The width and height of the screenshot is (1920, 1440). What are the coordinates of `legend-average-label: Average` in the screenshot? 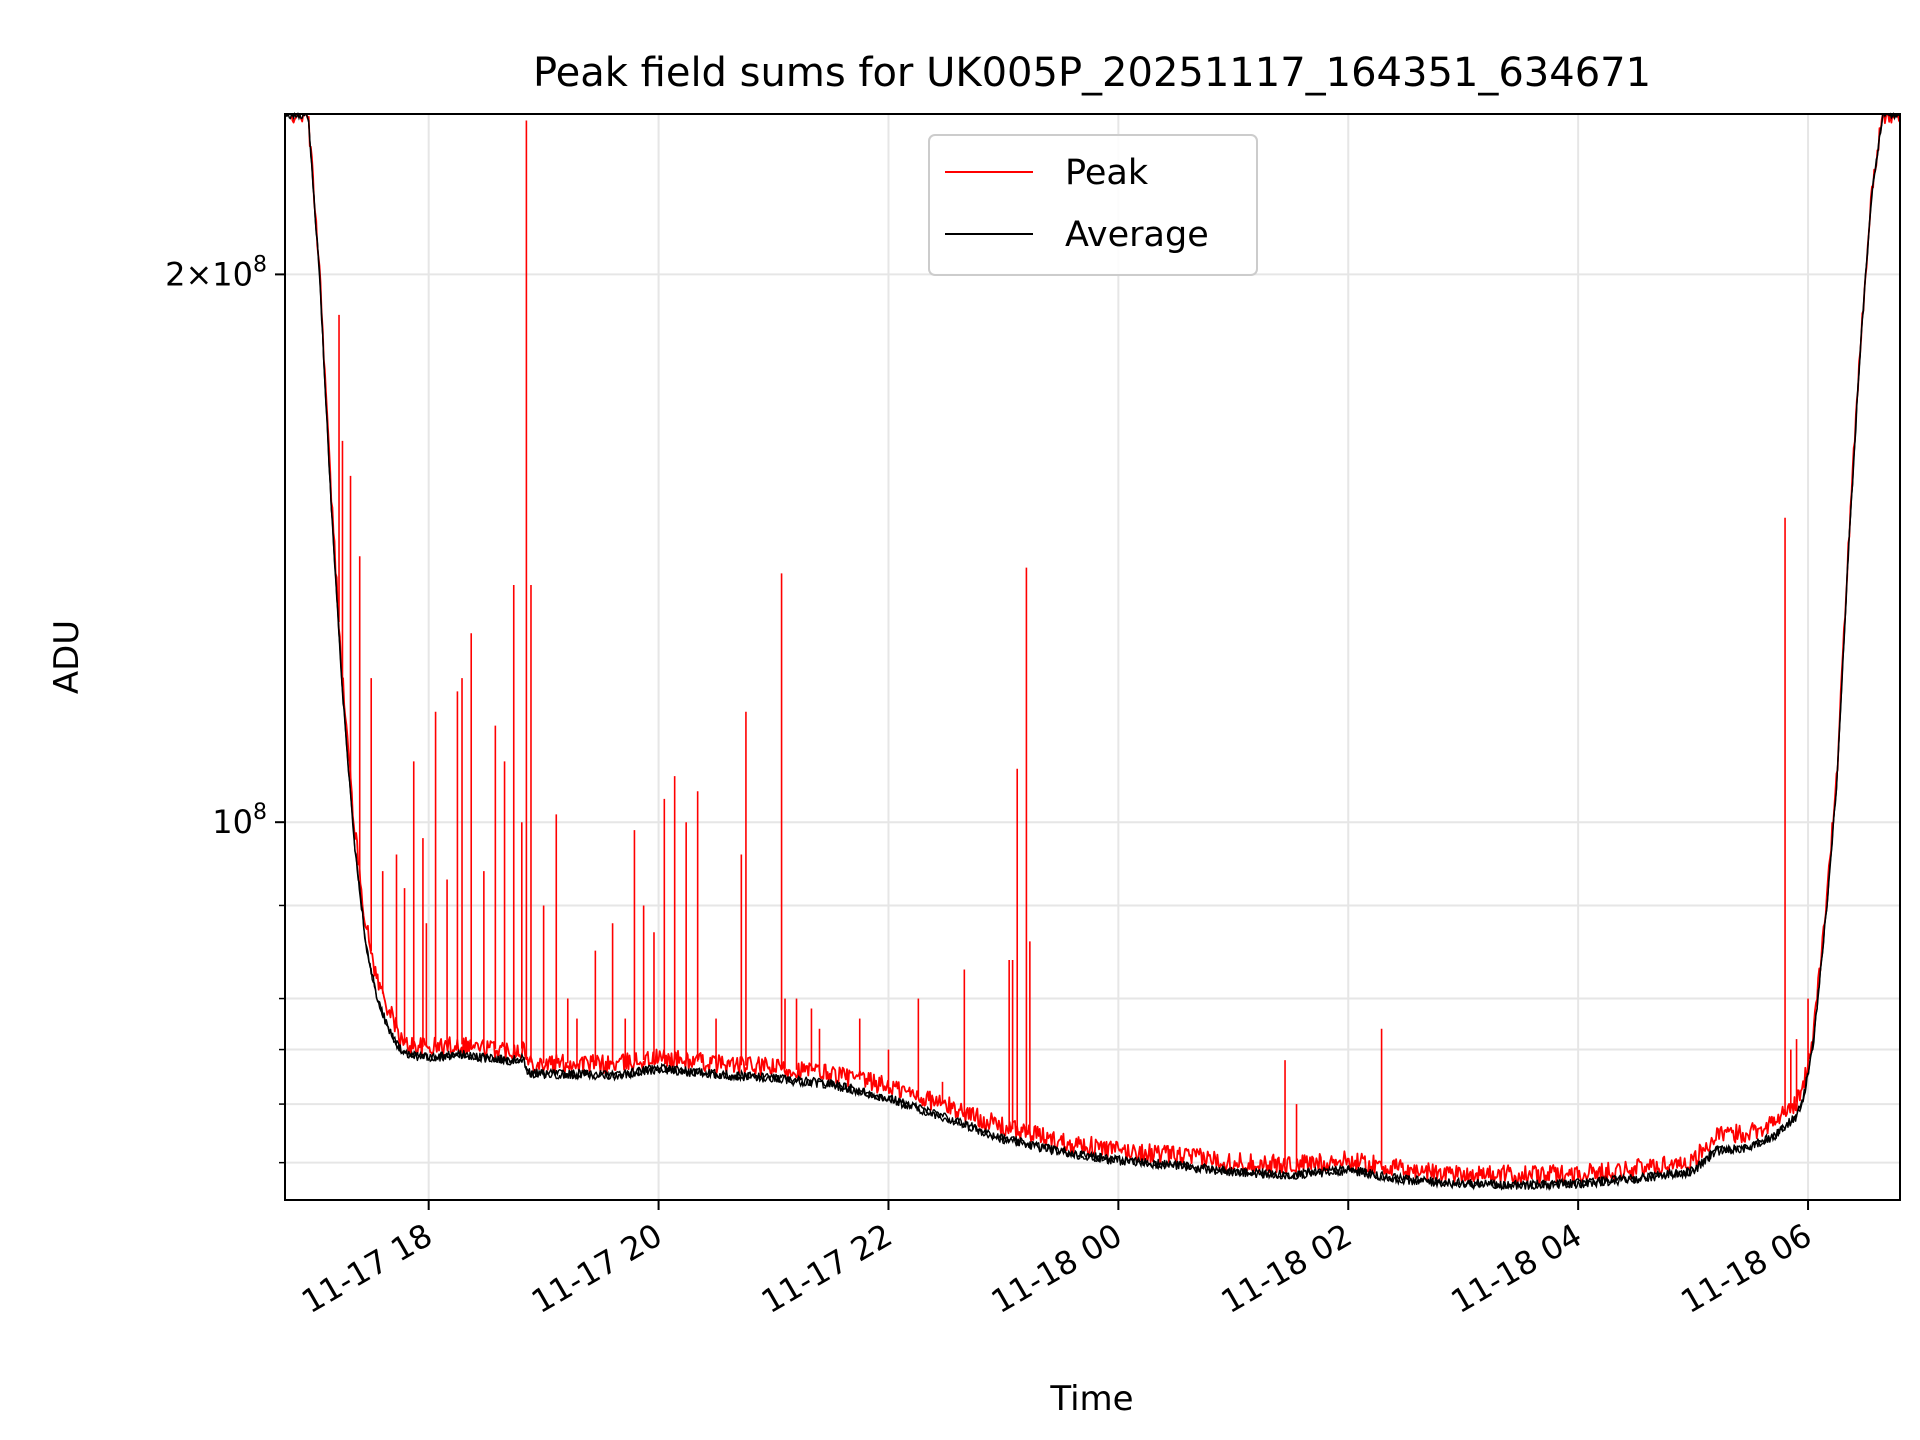 It's located at (1137, 235).